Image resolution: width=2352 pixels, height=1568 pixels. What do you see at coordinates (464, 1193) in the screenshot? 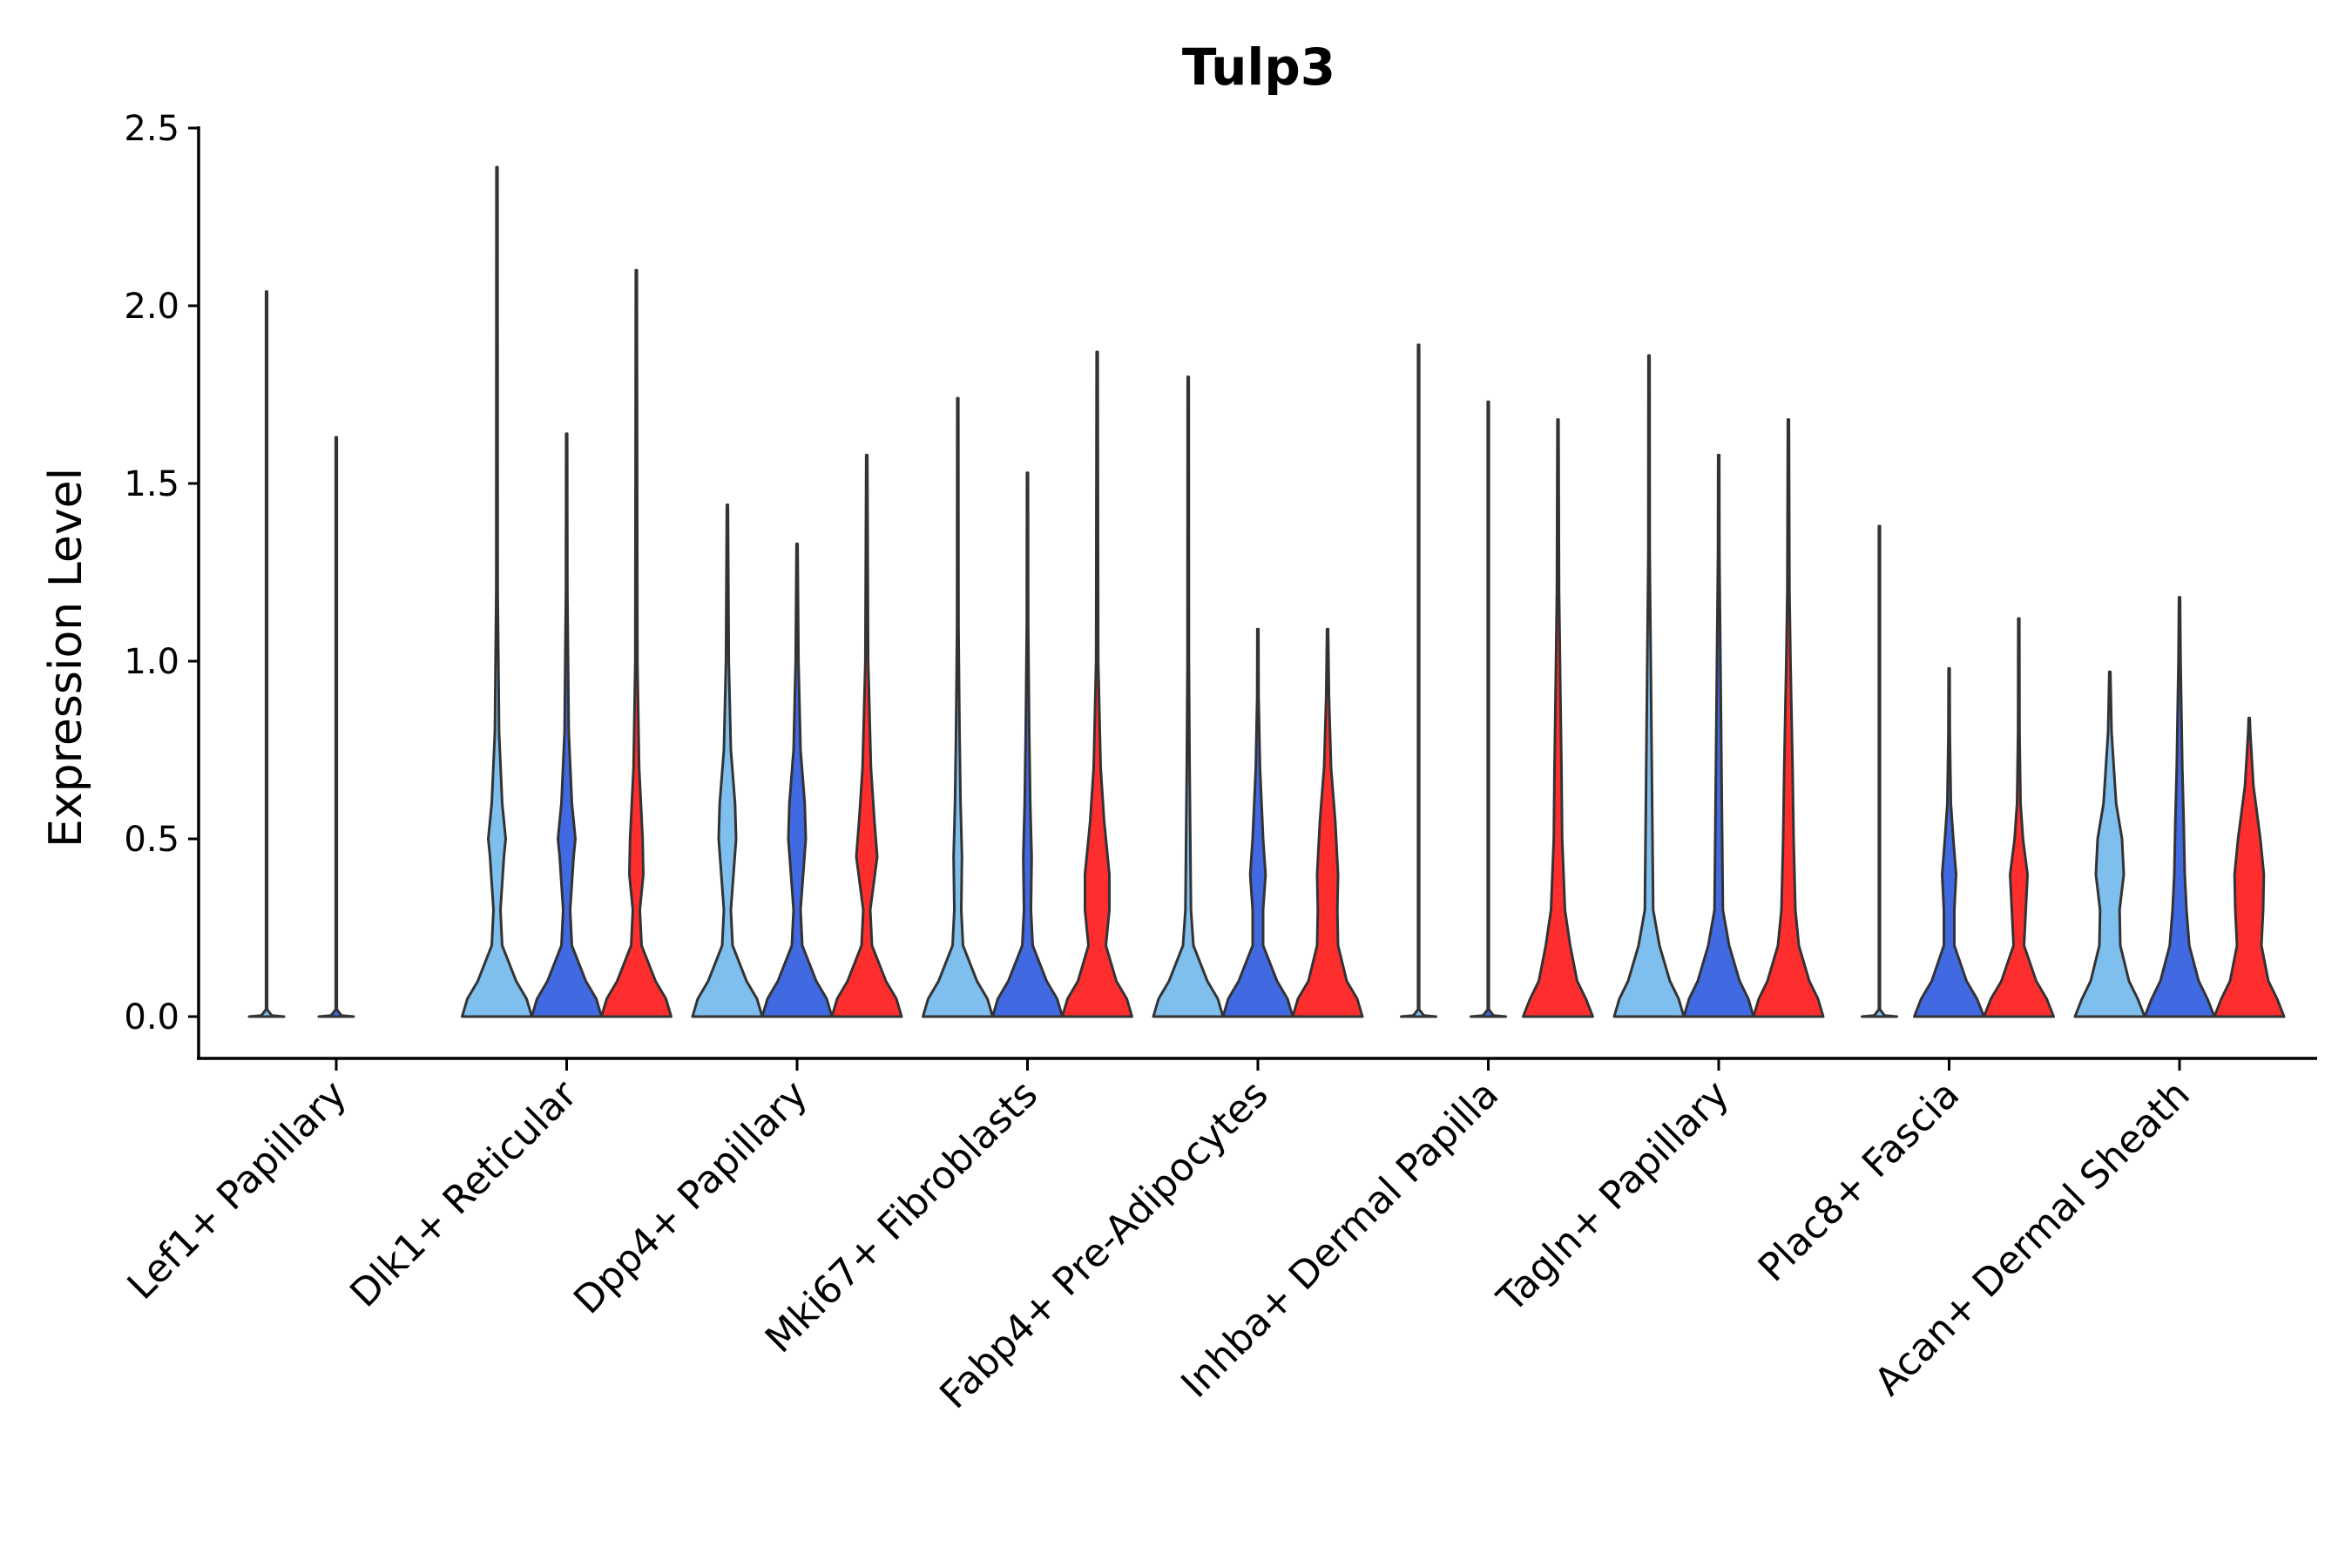
I see `x-tick-label: Dlk1+ Reticular` at bounding box center [464, 1193].